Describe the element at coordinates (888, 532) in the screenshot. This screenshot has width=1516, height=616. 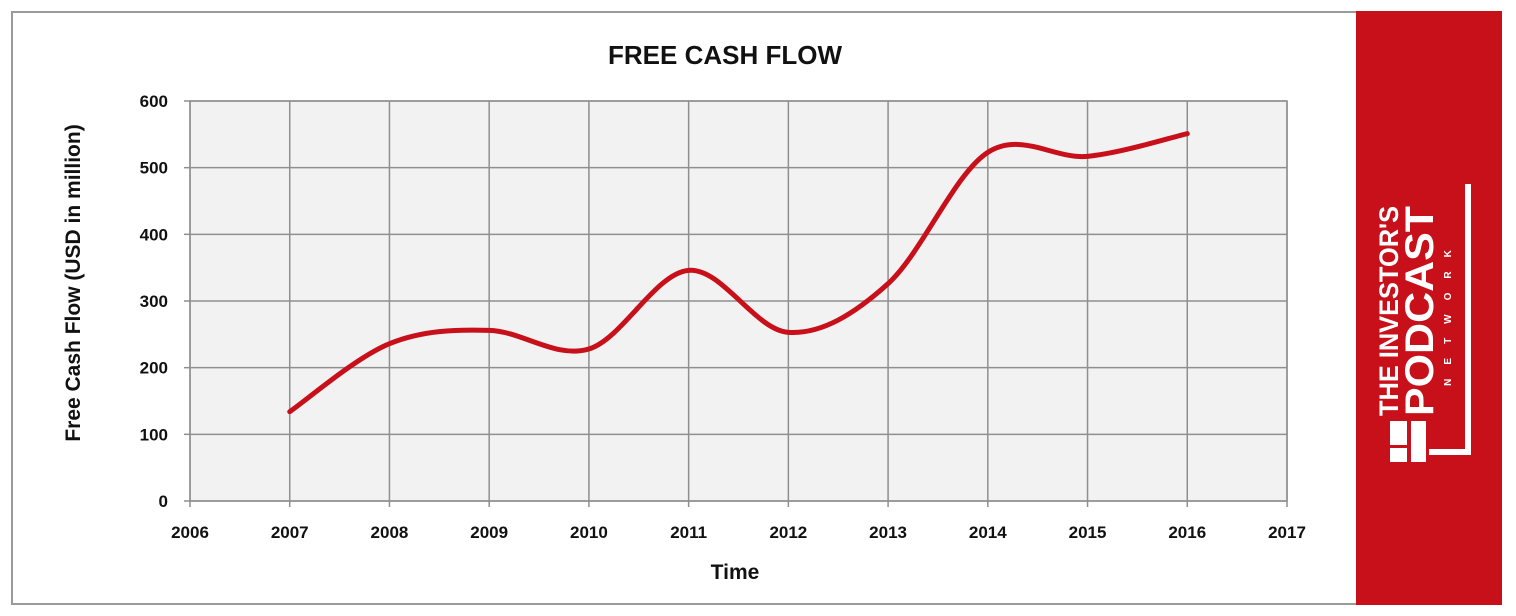
I see `x-tick-label: 2013` at that location.